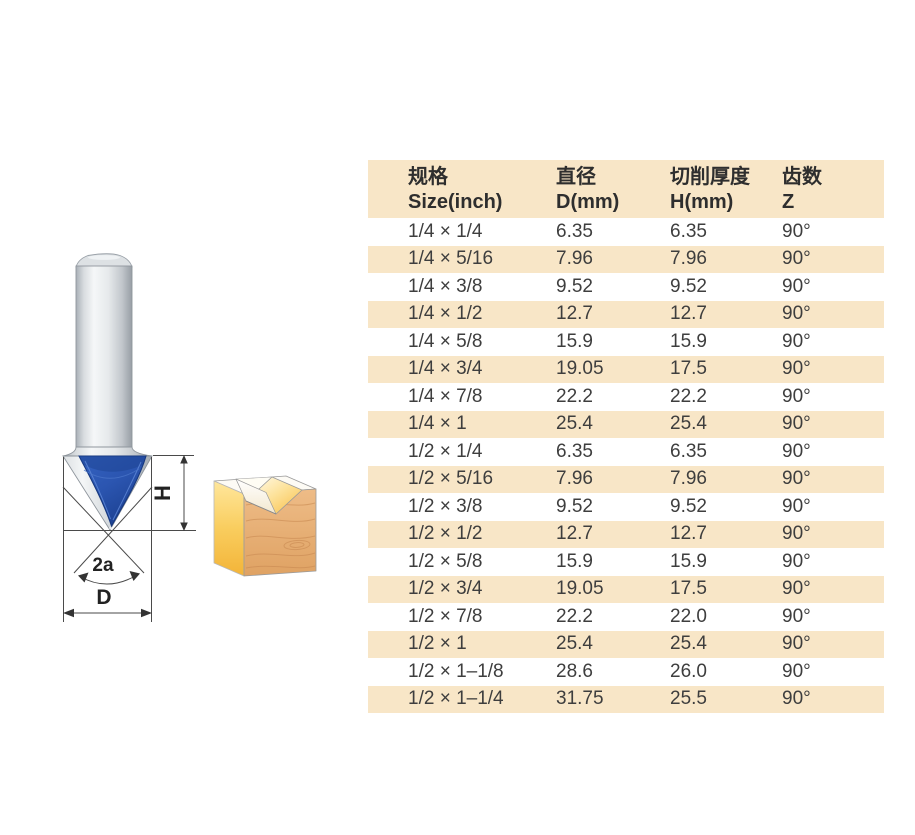 Image resolution: width=915 pixels, height=835 pixels. What do you see at coordinates (576, 177) in the screenshot?
I see `header-diameter-zh: 直径` at bounding box center [576, 177].